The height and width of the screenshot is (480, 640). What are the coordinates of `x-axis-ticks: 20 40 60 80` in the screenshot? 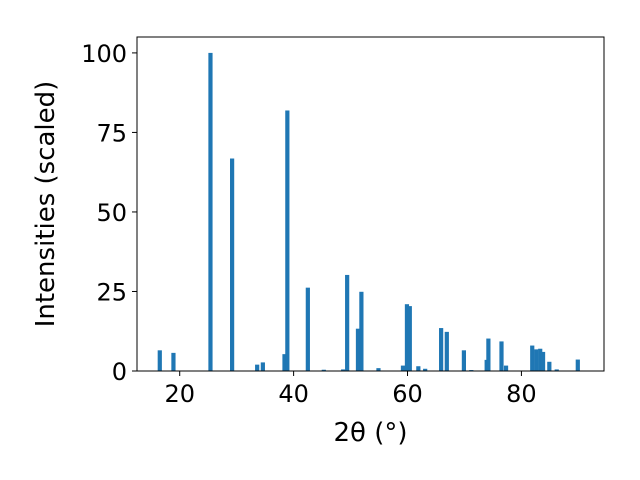 It's located at (350, 389).